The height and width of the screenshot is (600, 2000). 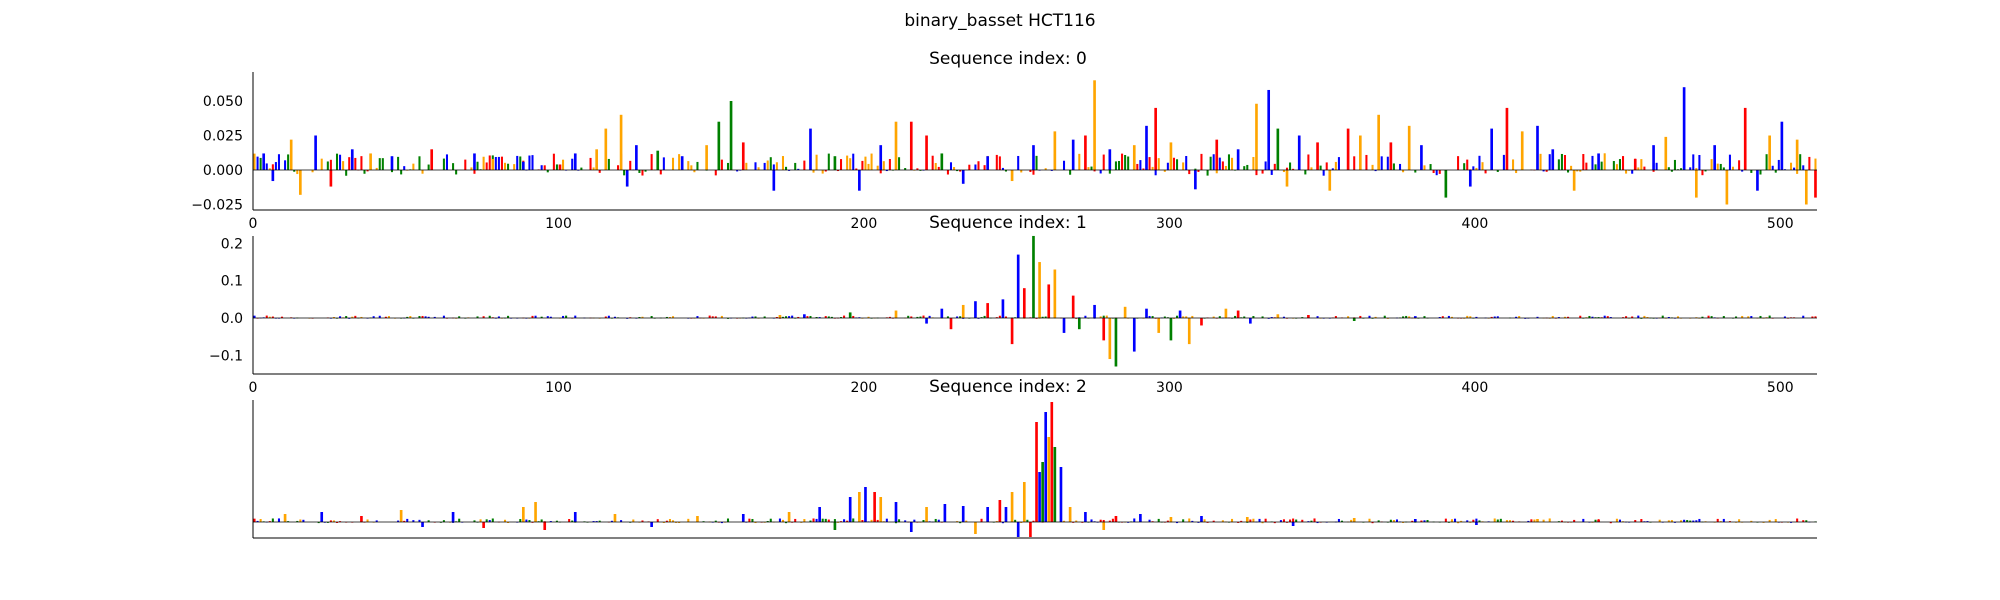 I want to click on logo-peak-bar-A, so click(x=1033, y=276).